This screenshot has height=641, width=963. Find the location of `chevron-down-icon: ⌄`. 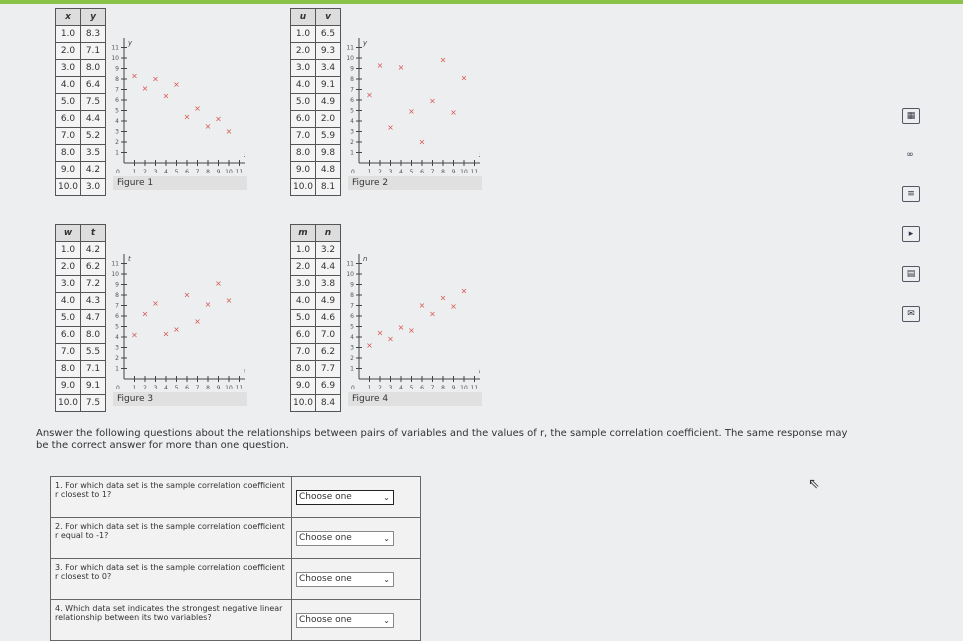

chevron-down-icon: ⌄ is located at coordinates (386, 497).